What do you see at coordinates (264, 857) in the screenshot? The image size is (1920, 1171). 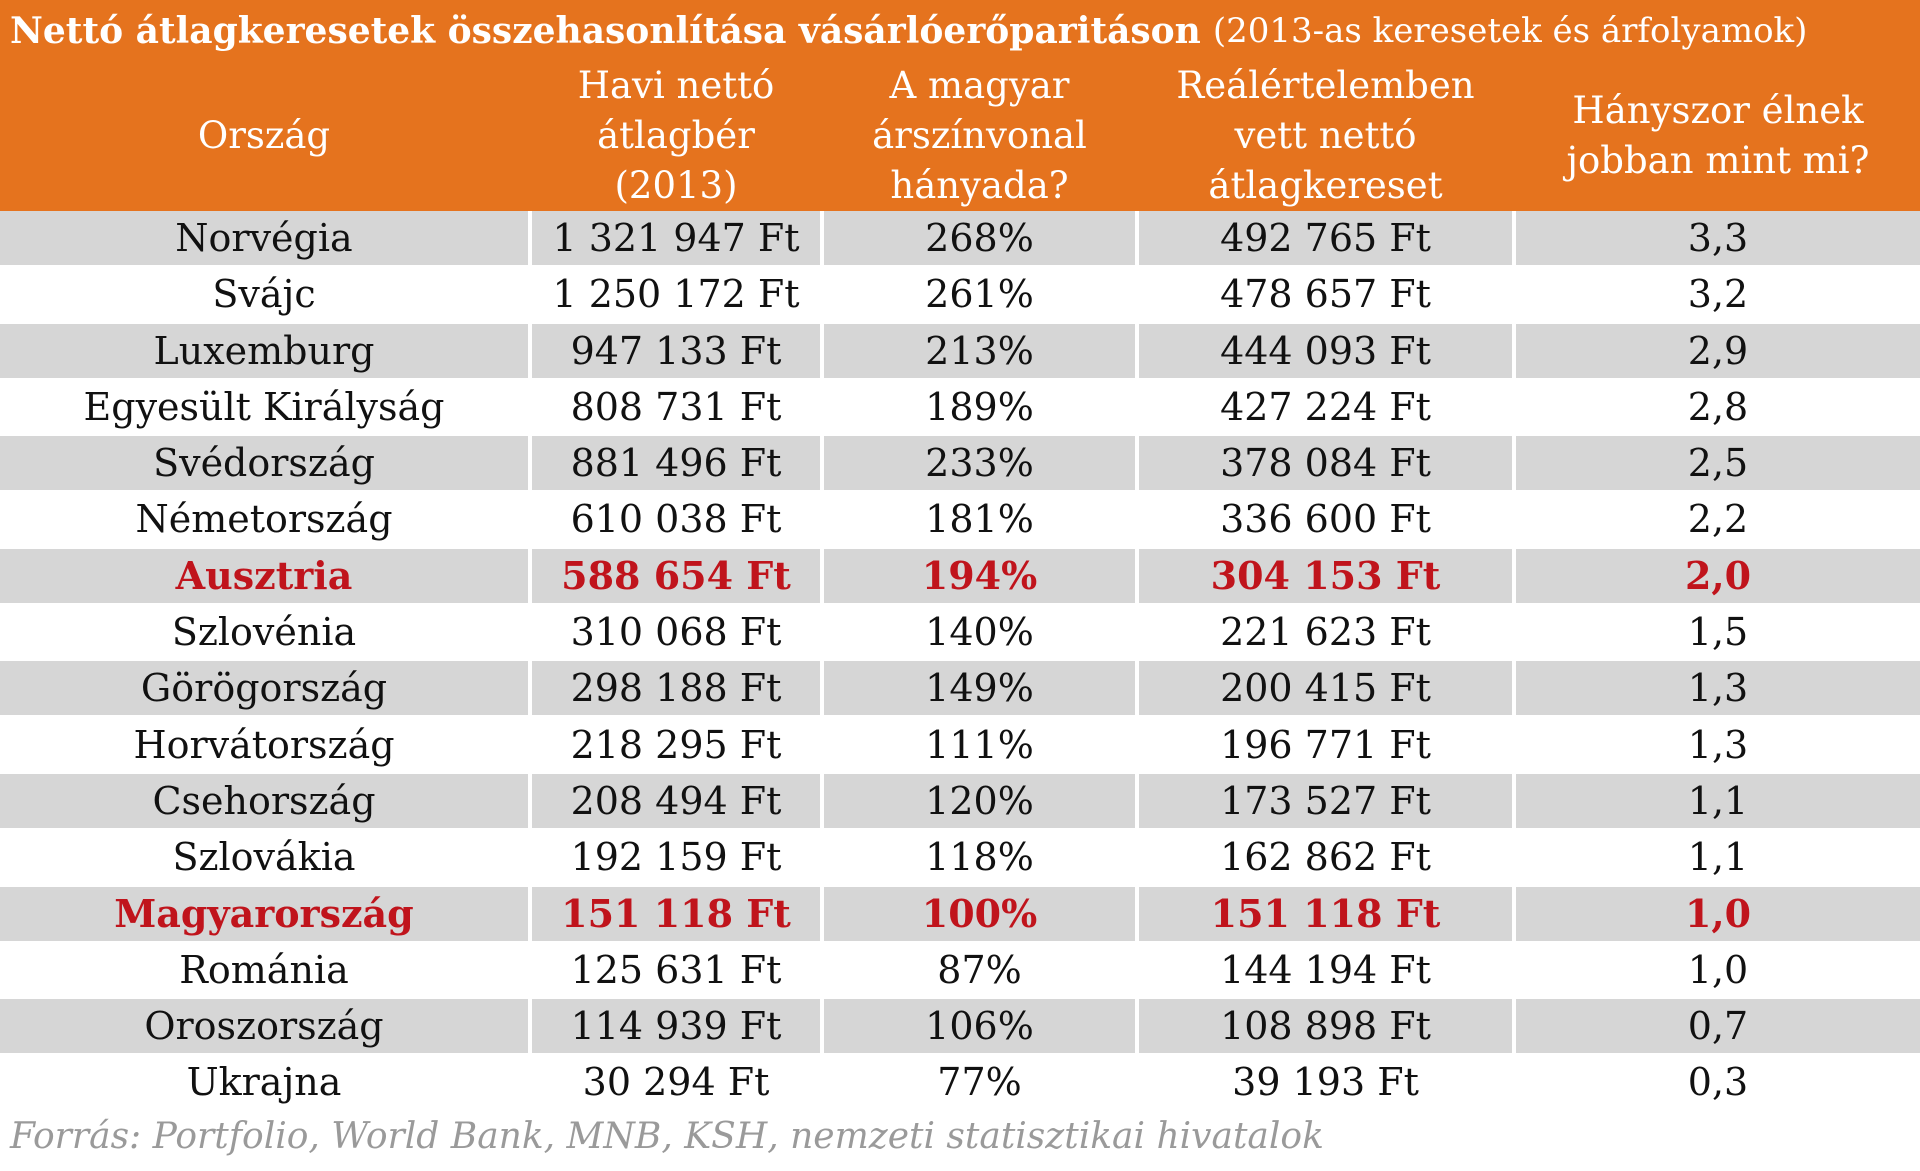 I see `country-cell: Szlovákia` at bounding box center [264, 857].